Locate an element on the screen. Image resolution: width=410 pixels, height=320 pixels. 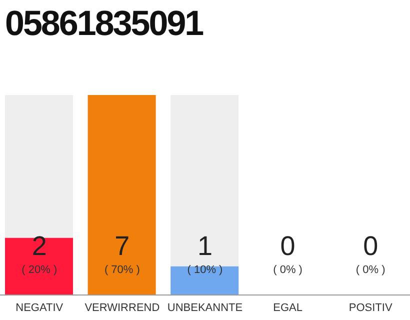
x-tick-label: EGAL is located at coordinates (287, 308).